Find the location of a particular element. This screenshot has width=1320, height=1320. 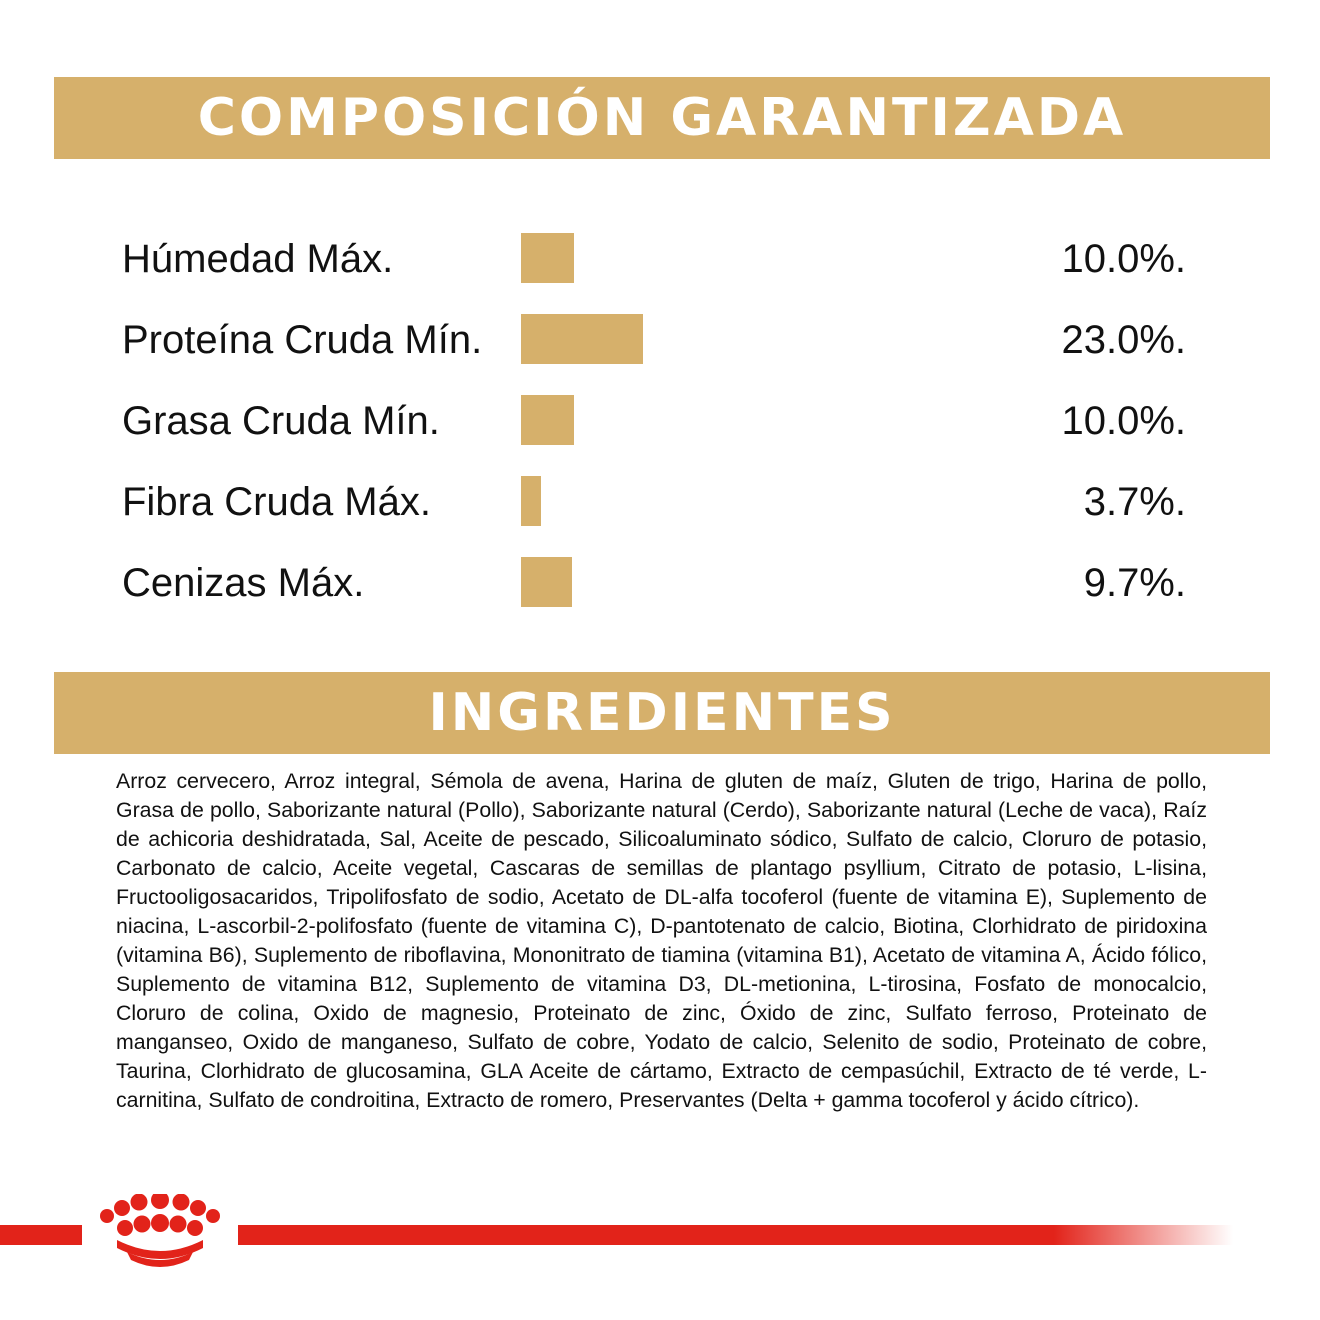

value-label: 23.0%. is located at coordinates (1123, 340).